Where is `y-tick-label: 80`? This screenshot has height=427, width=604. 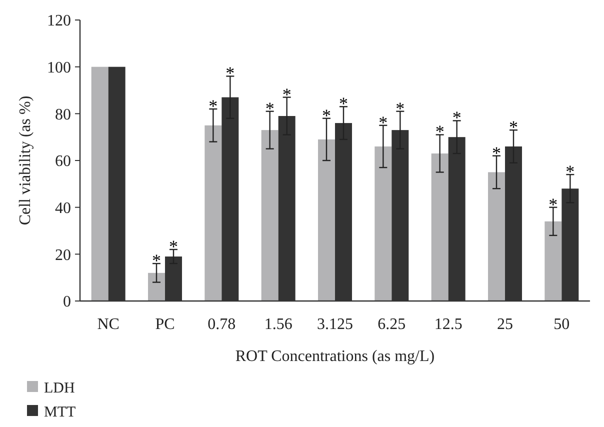 y-tick-label: 80 is located at coordinates (63, 115).